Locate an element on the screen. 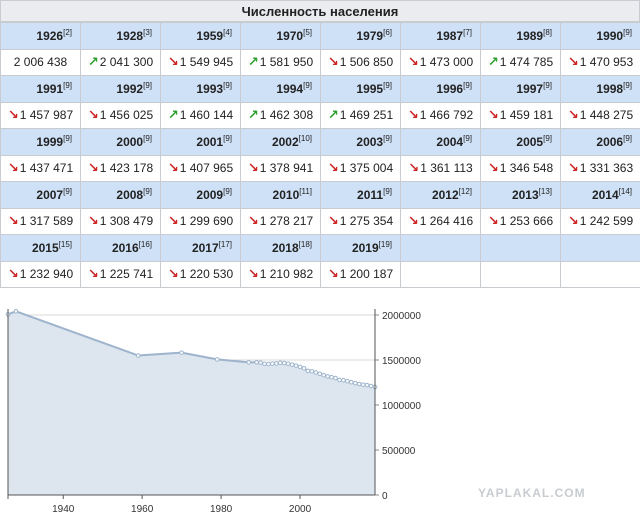 This screenshot has height=523, width=640. value-cell: ↘1 466 792 is located at coordinates (440, 115).